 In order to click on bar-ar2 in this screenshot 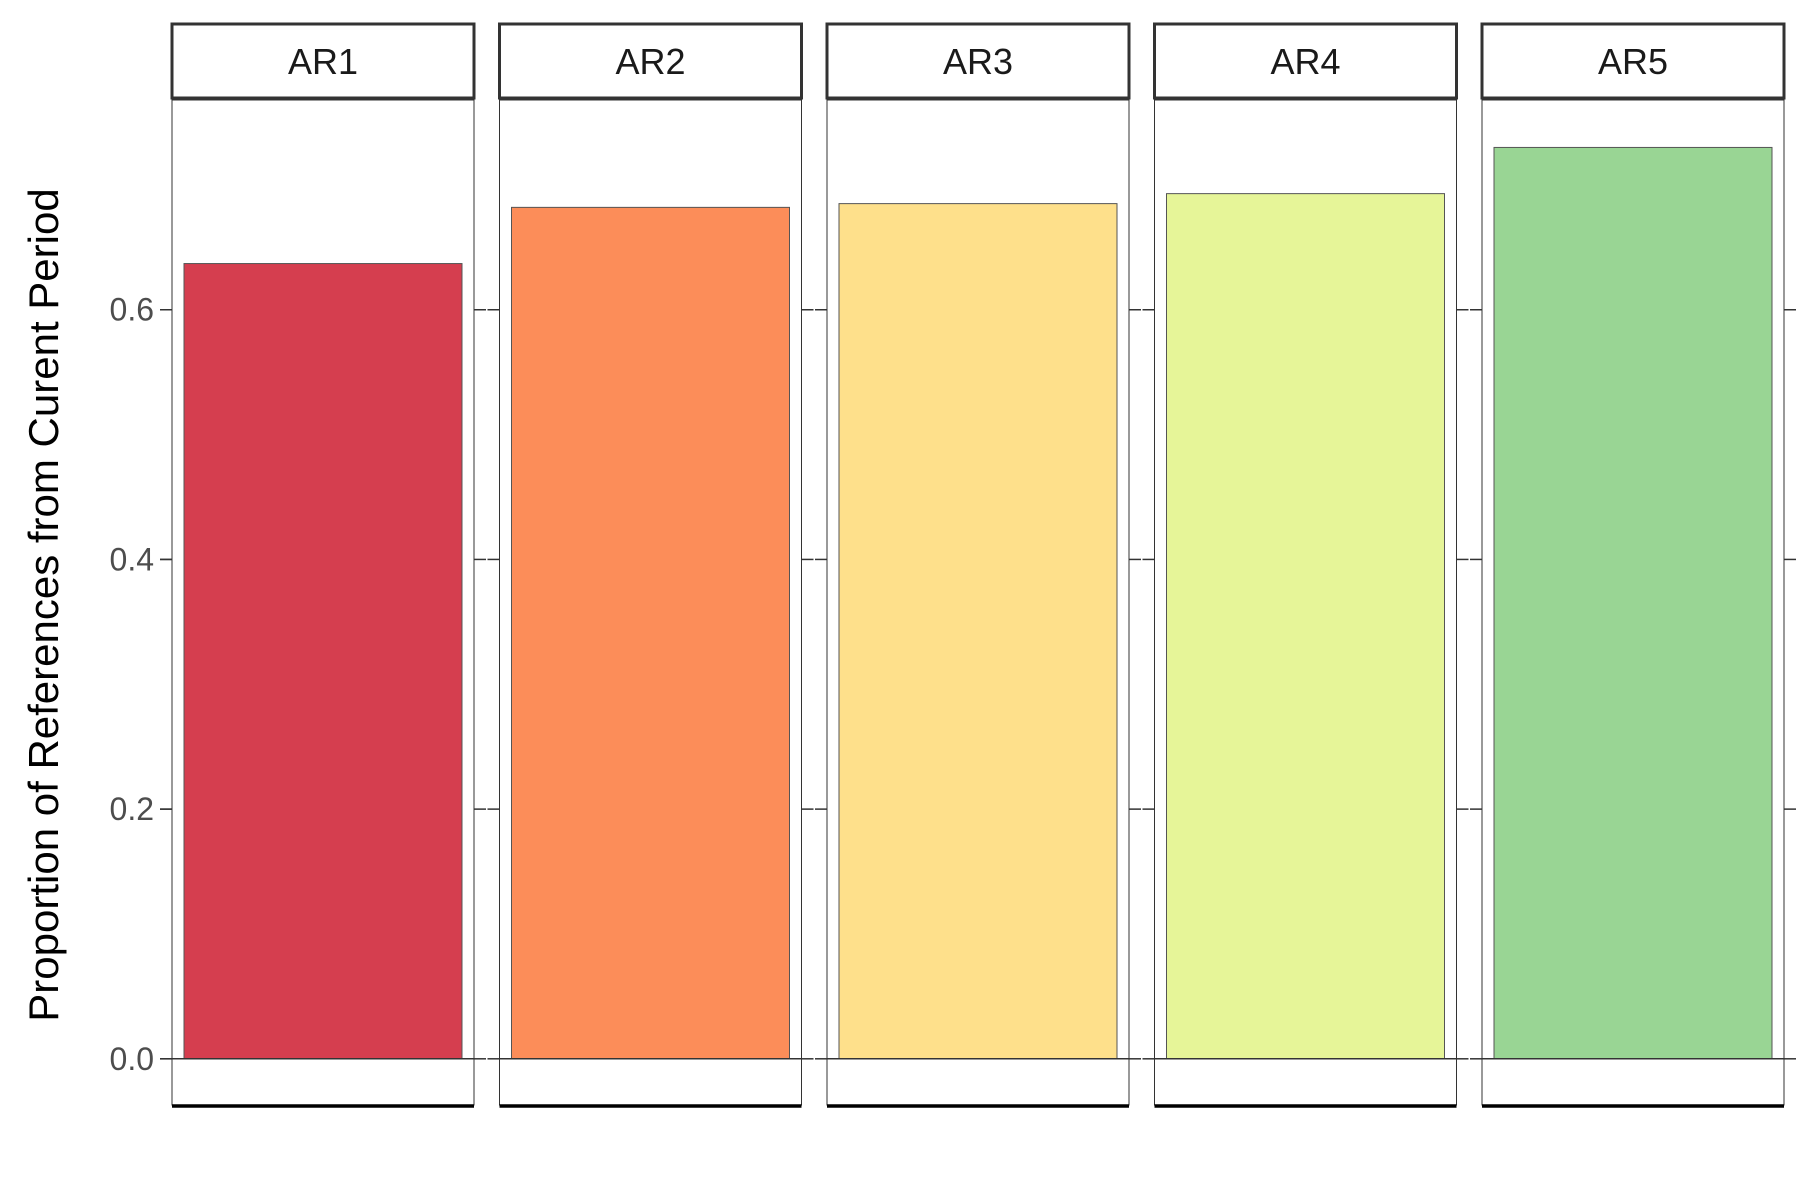, I will do `click(650, 633)`.